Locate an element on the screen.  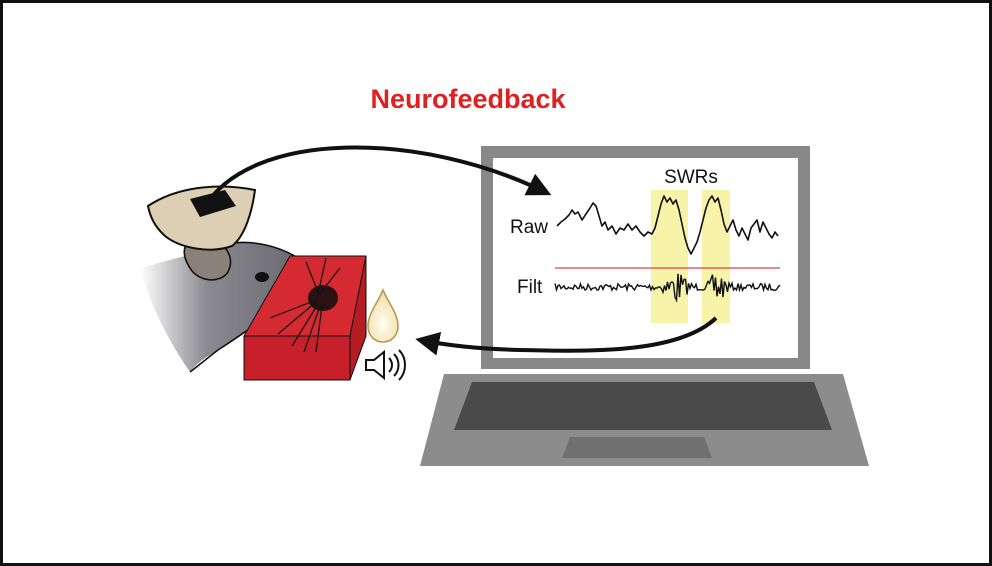
raw-label: Raw is located at coordinates (529, 227).